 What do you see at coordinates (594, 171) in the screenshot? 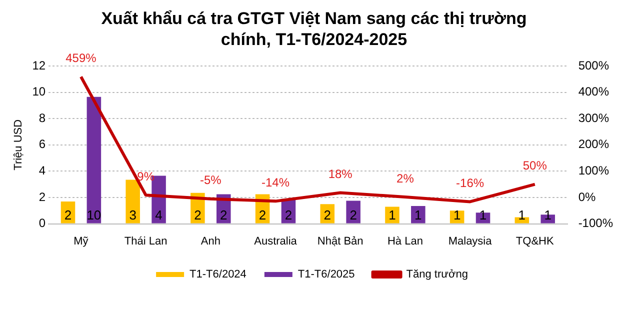
I see `y2-tick-label: 100%` at bounding box center [594, 171].